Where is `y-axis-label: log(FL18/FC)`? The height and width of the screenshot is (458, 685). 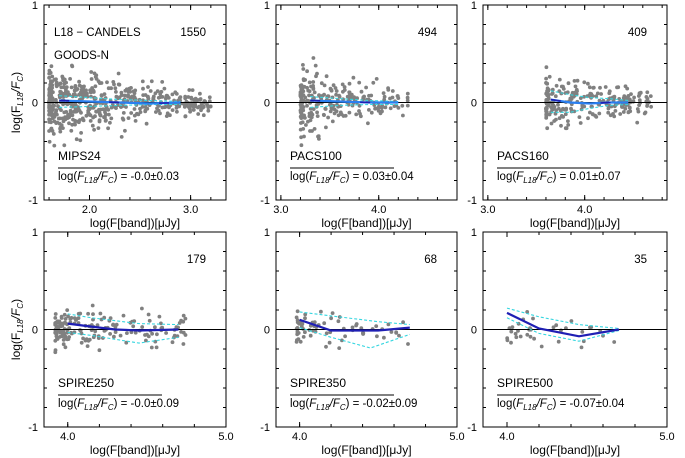
y-axis-label: log(FL18/FC) is located at coordinates (17, 102).